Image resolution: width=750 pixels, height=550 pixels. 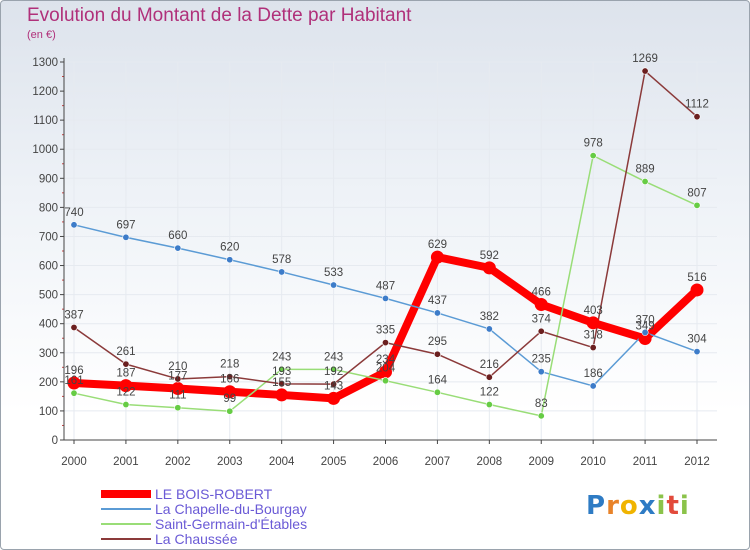 What do you see at coordinates (541, 462) in the screenshot?
I see `x-tick-label: 2009` at bounding box center [541, 462].